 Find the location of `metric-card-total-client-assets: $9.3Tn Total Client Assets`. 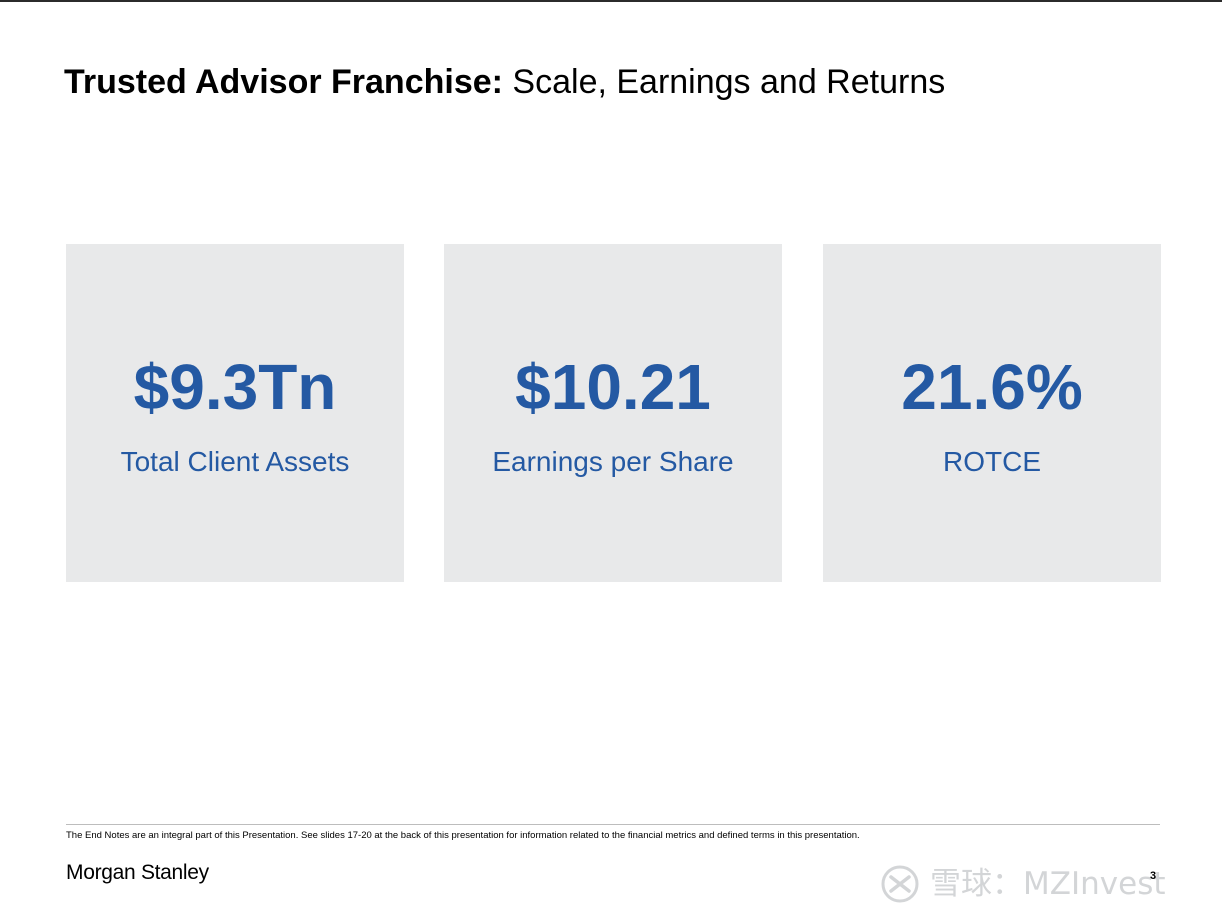

metric-card-total-client-assets: $9.3Tn Total Client Assets is located at coordinates (235, 413).